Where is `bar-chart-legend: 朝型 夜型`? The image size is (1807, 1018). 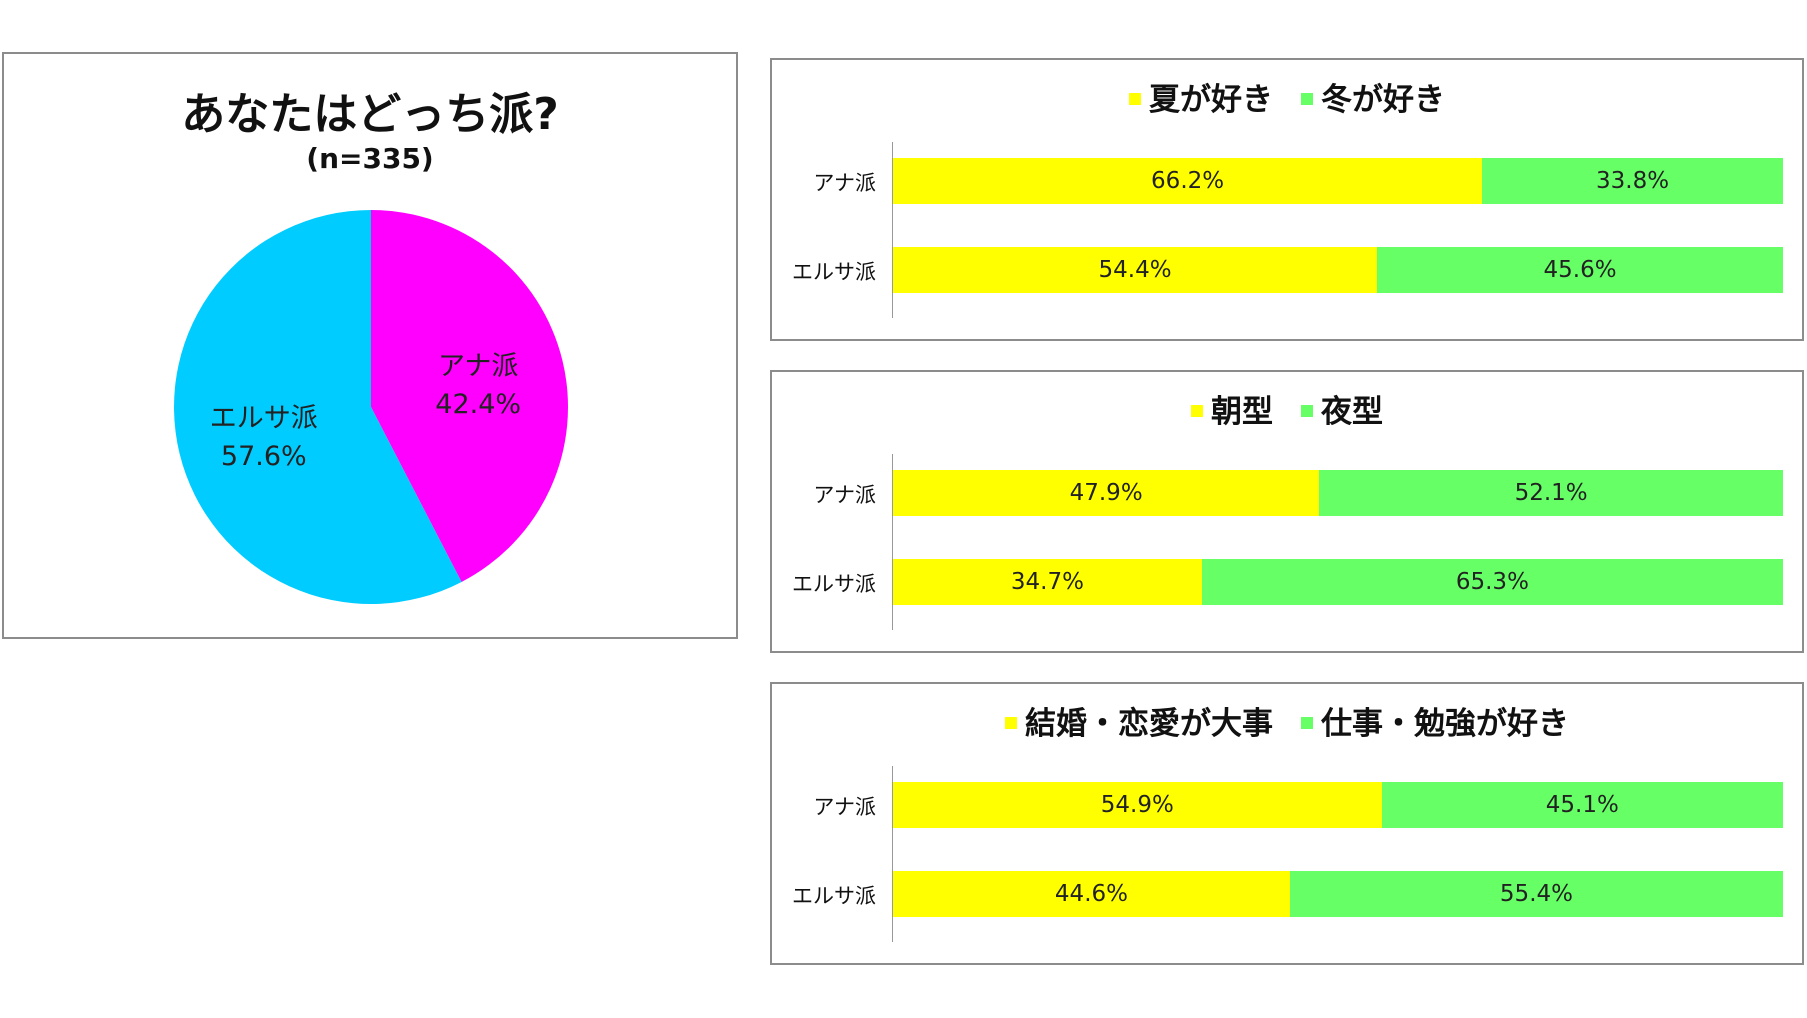 bar-chart-legend: 朝型 夜型 is located at coordinates (1287, 408).